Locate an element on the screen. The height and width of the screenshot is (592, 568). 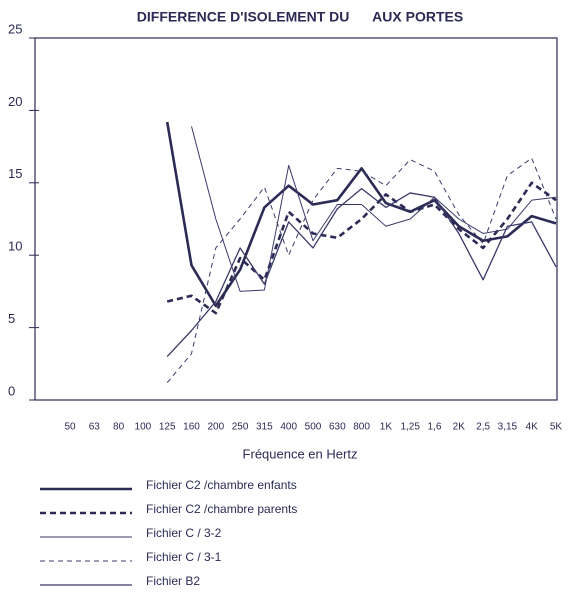
x-tick-label: 80 is located at coordinates (119, 427).